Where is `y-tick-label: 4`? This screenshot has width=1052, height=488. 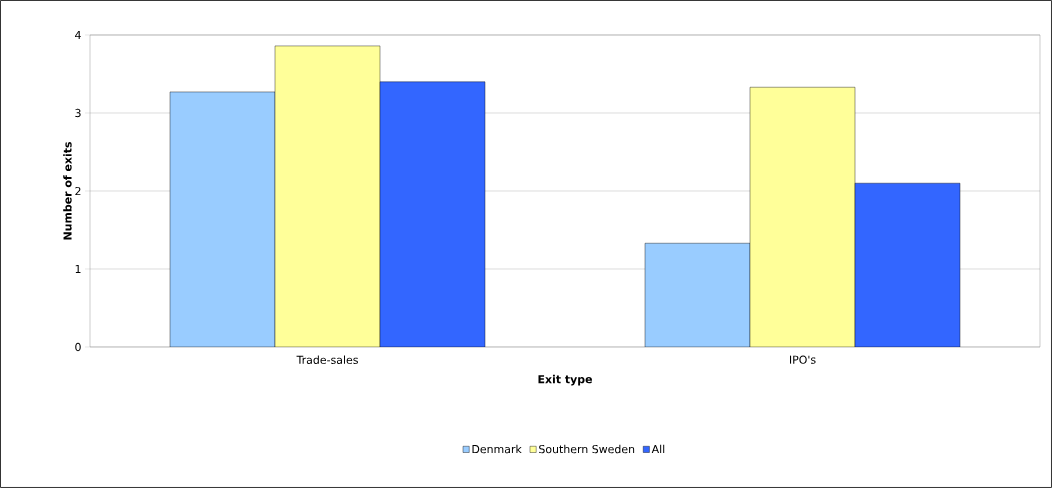
y-tick-label: 4 is located at coordinates (78, 35).